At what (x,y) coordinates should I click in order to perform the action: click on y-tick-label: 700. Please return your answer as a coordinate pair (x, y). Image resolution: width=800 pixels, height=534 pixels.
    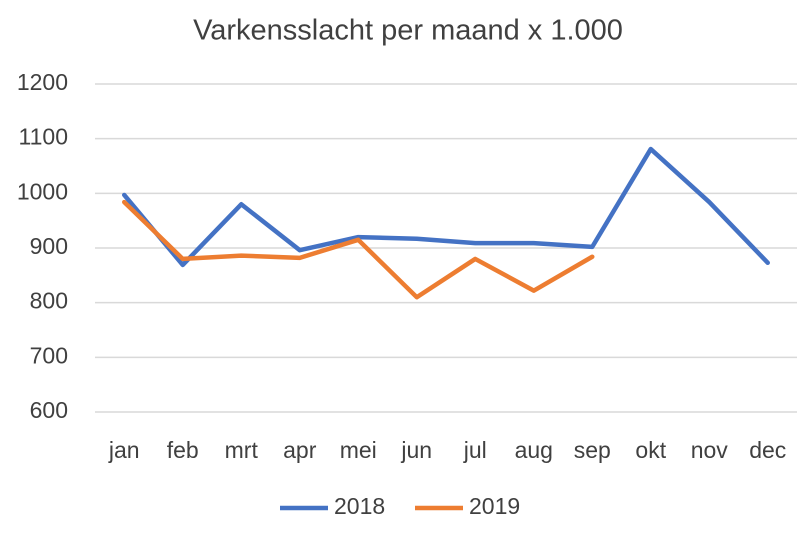
    Looking at the image, I should click on (49, 355).